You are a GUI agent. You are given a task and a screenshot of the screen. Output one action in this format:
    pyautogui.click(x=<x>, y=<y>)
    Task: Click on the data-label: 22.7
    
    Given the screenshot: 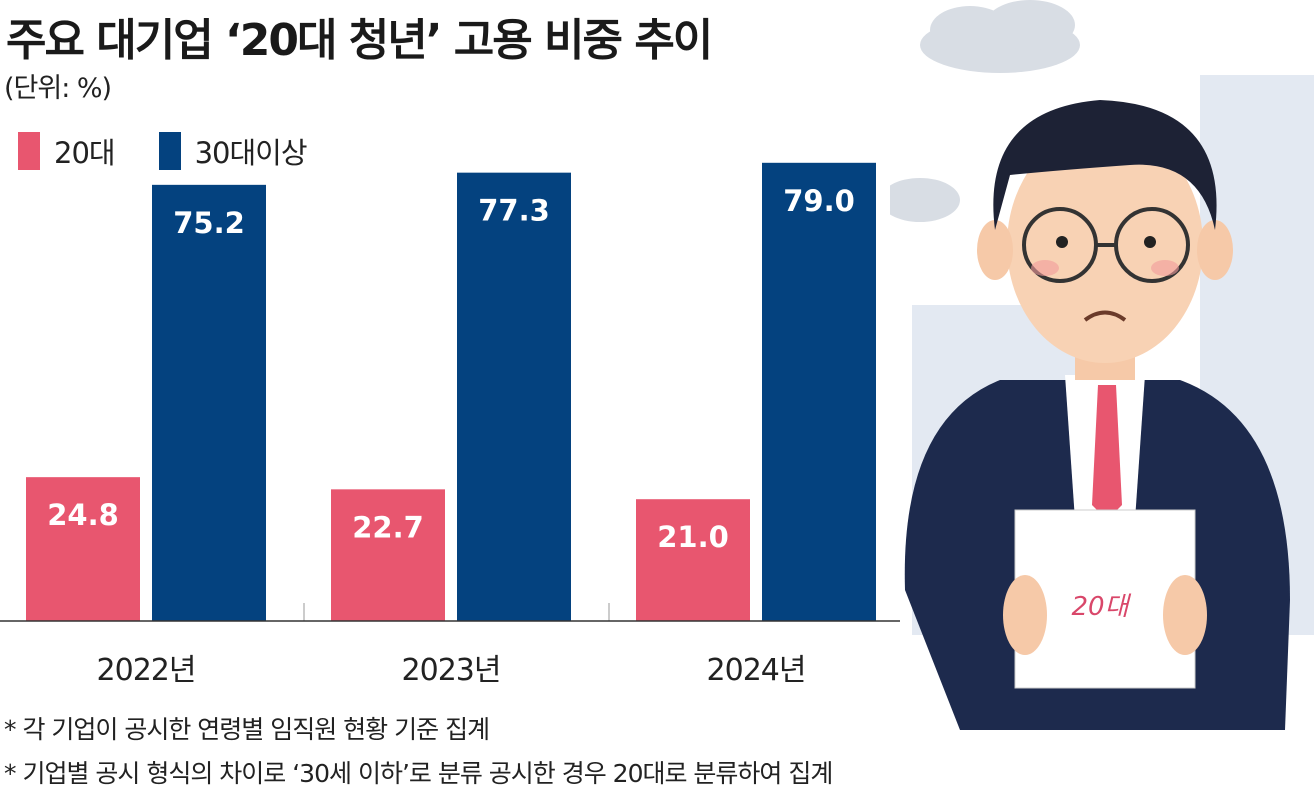 What is the action you would take?
    pyautogui.click(x=388, y=527)
    